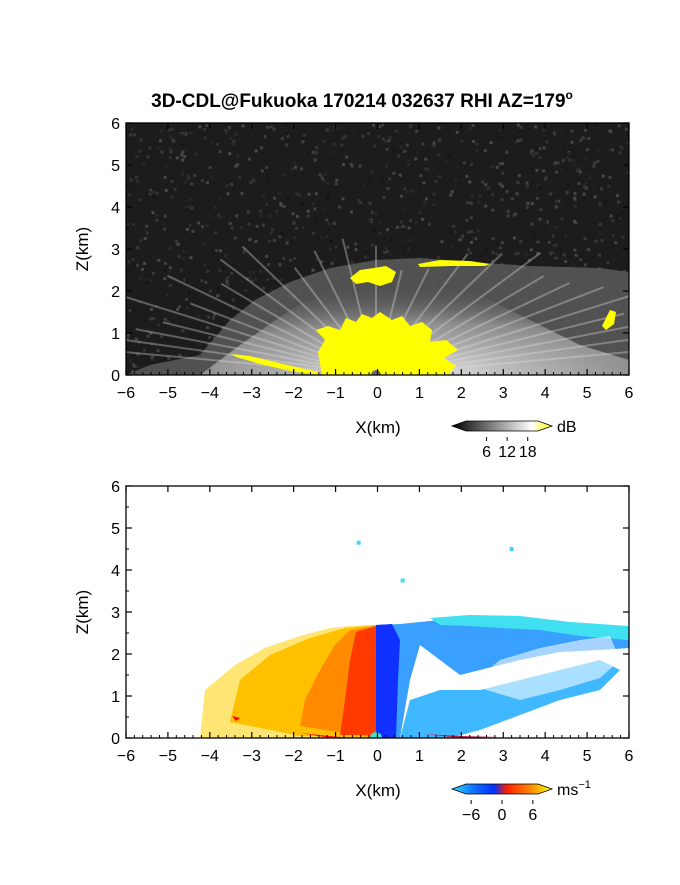 The height and width of the screenshot is (885, 680). Describe the element at coordinates (358, 542) in the screenshot. I see `velocity-point` at that location.